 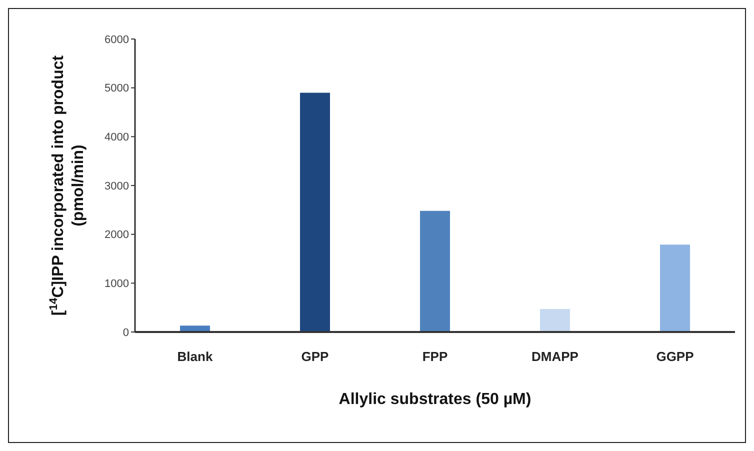 What do you see at coordinates (555, 356) in the screenshot?
I see `x-tick-label: DMAPP` at bounding box center [555, 356].